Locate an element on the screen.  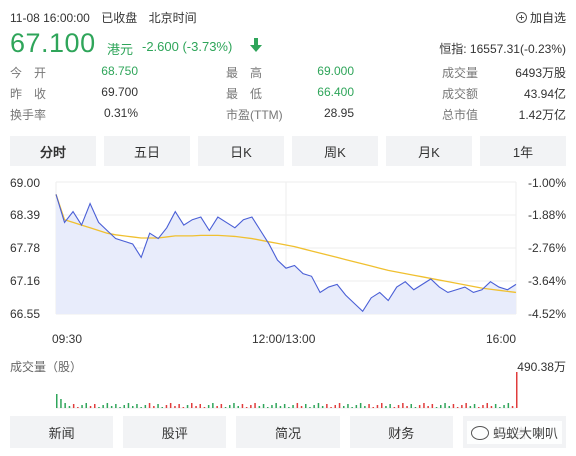
hsi-index: 恒指: 16557.31(-0.23%) is located at coordinates (502, 48).